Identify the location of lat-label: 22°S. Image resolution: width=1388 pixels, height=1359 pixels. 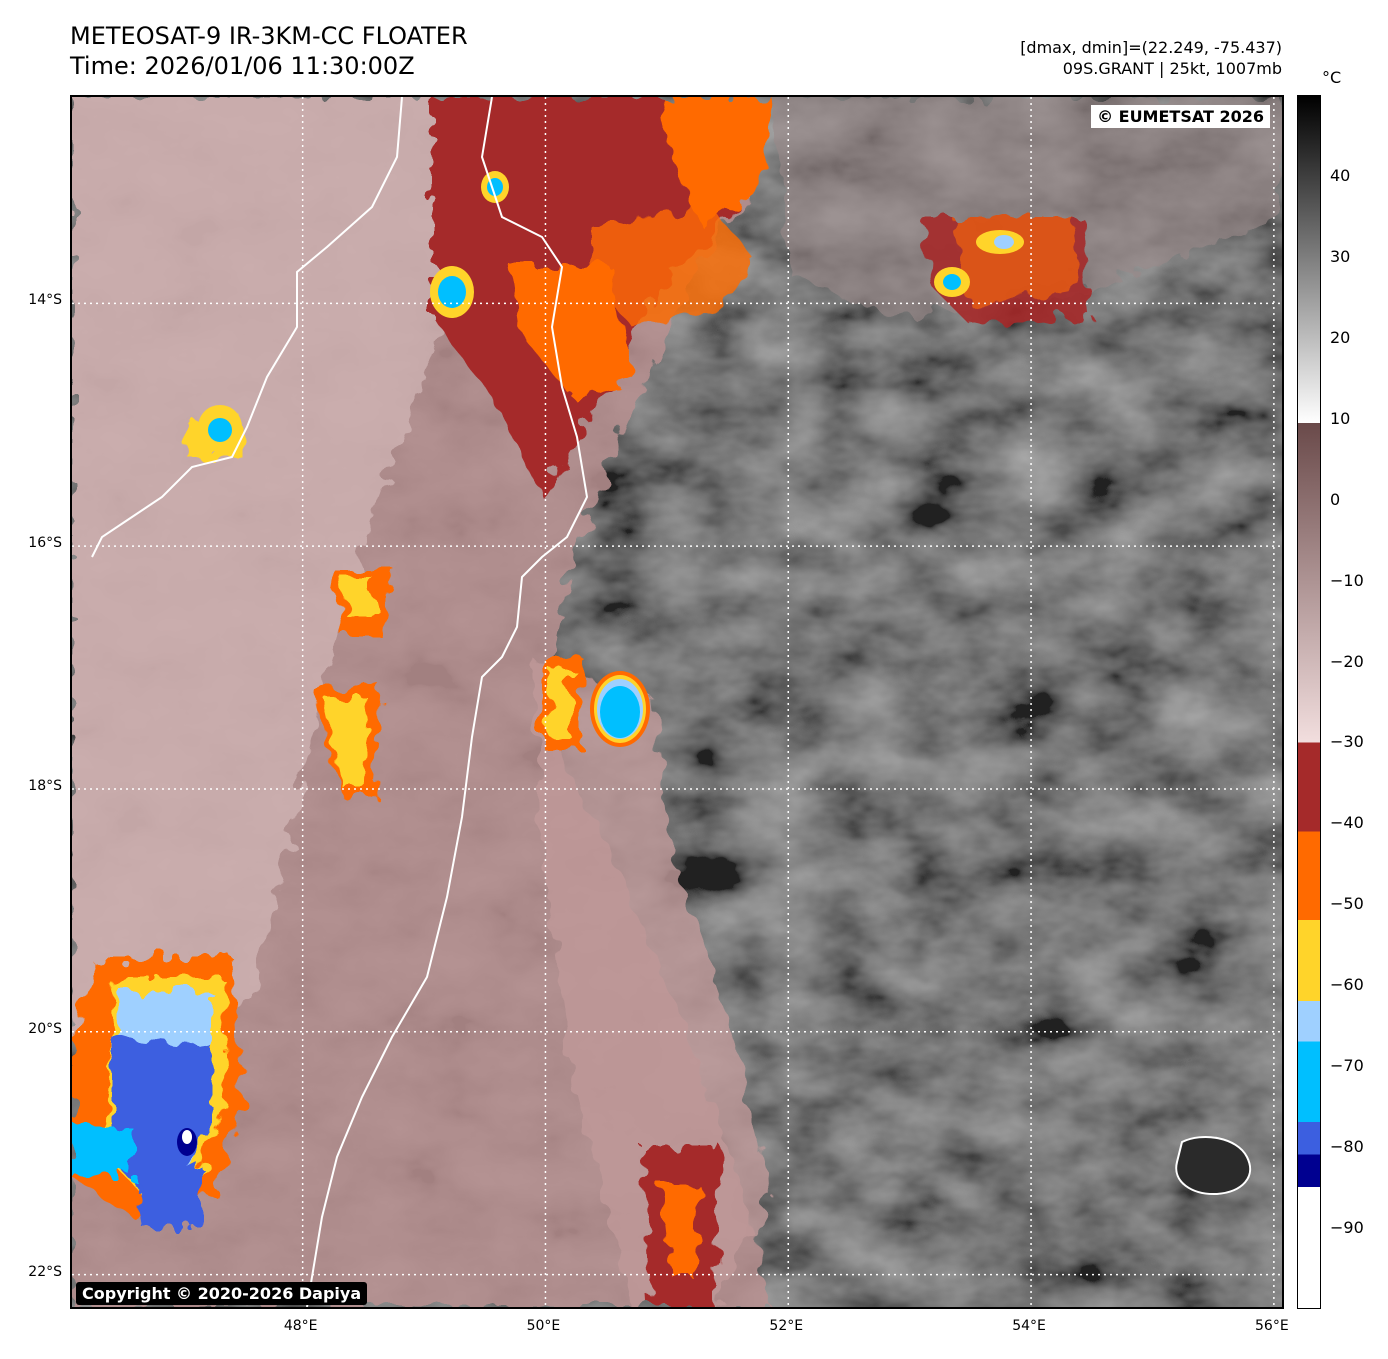
(45, 1271).